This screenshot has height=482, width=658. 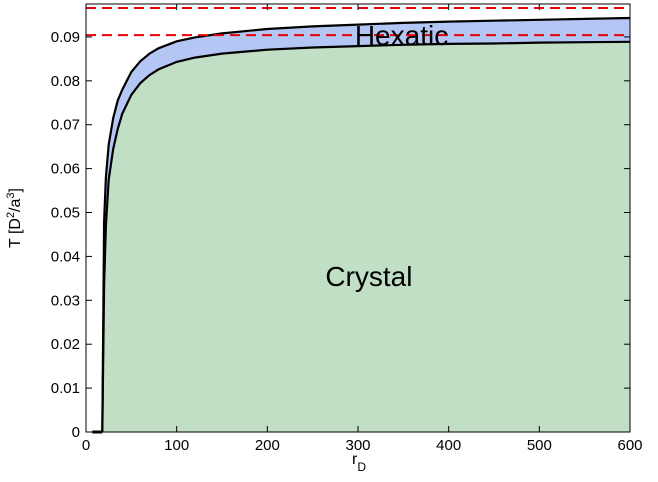 I want to click on x-tick-label: 200, so click(x=267, y=445).